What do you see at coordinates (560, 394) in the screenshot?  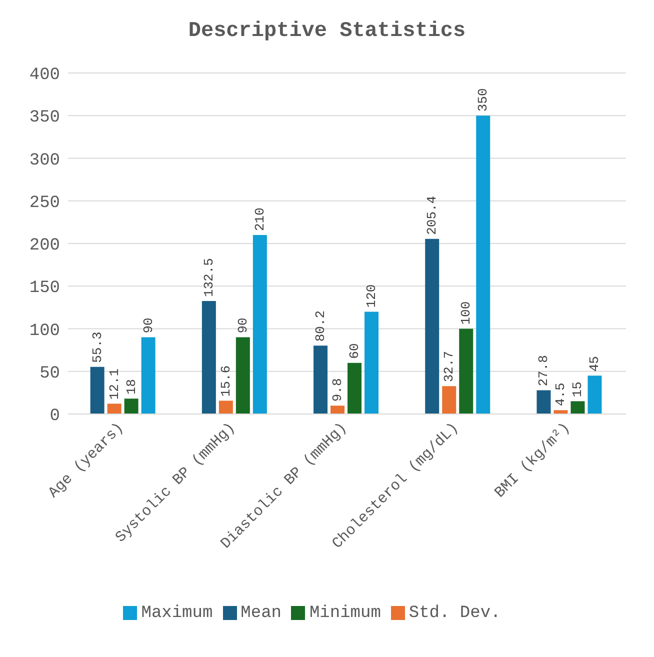 I see `data-label: 4.5` at bounding box center [560, 394].